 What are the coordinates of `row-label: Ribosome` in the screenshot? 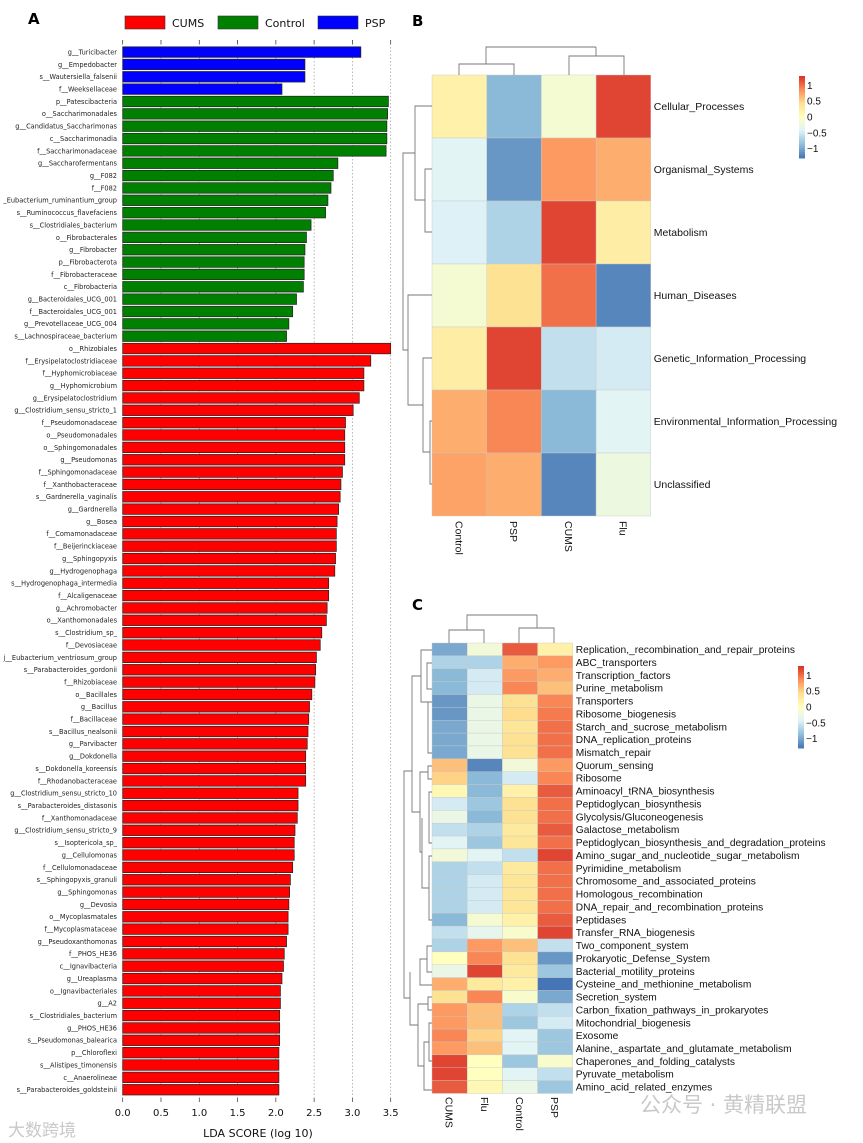 It's located at (599, 779).